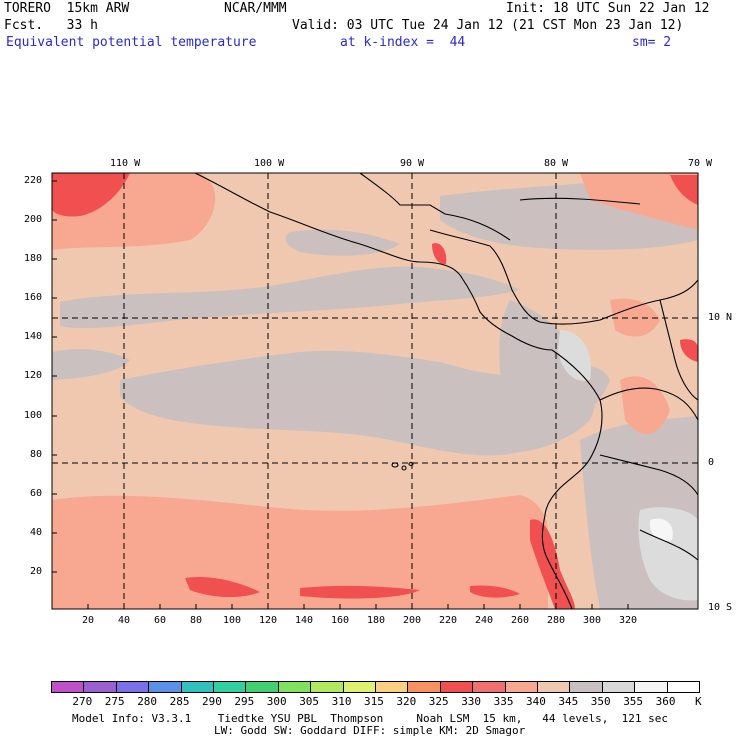 The image size is (740, 740). I want to click on x-tick-label: 320, so click(628, 620).